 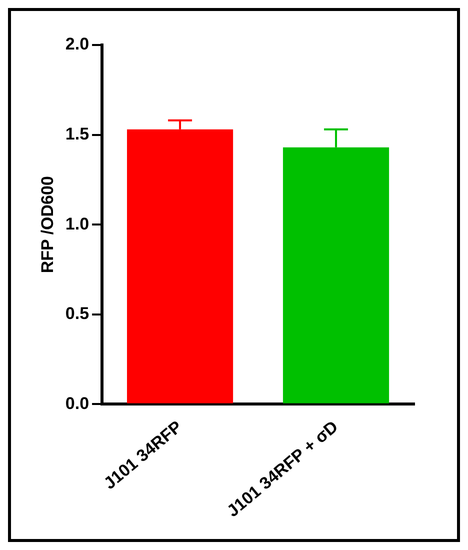 I want to click on y-axis-title: RFP /OD600, so click(x=47, y=225).